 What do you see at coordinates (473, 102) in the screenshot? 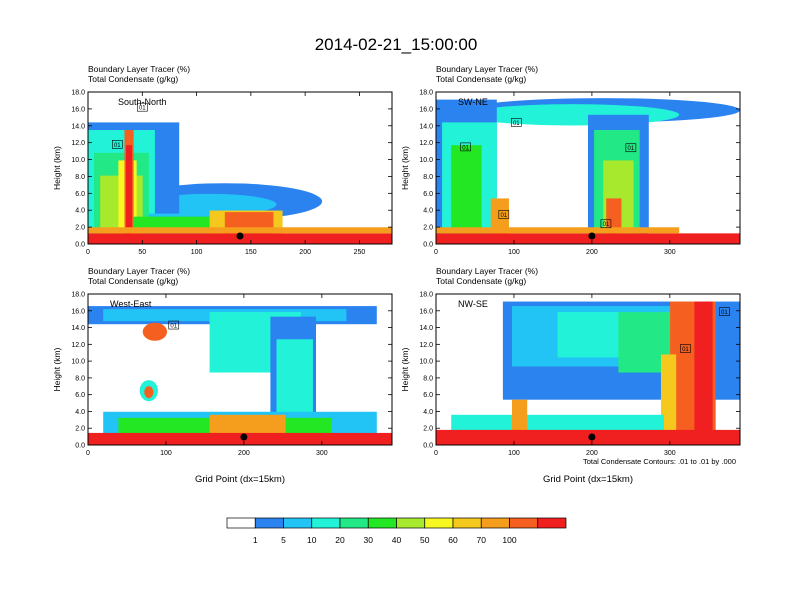
I see `section-label: SW-NE` at bounding box center [473, 102].